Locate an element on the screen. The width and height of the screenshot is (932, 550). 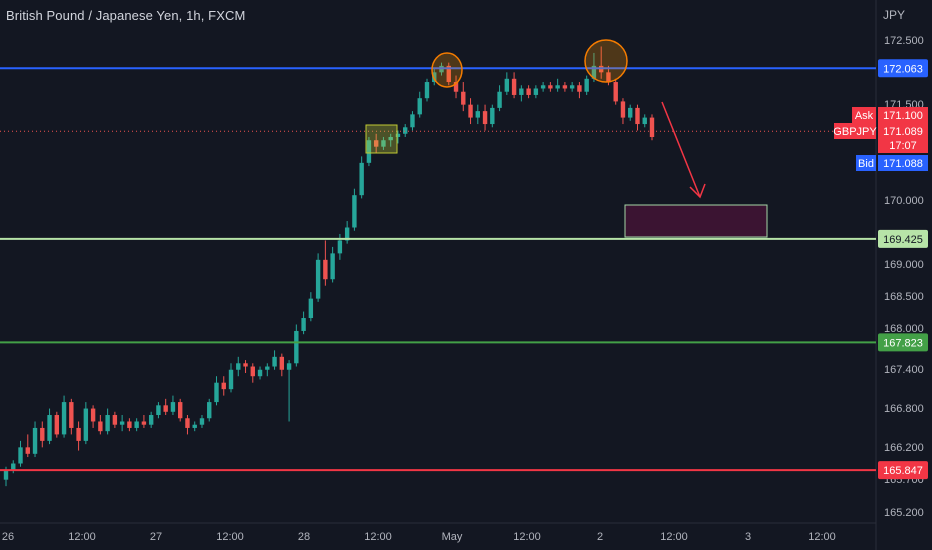
support-3-price-label: 165.847 is located at coordinates (903, 471).